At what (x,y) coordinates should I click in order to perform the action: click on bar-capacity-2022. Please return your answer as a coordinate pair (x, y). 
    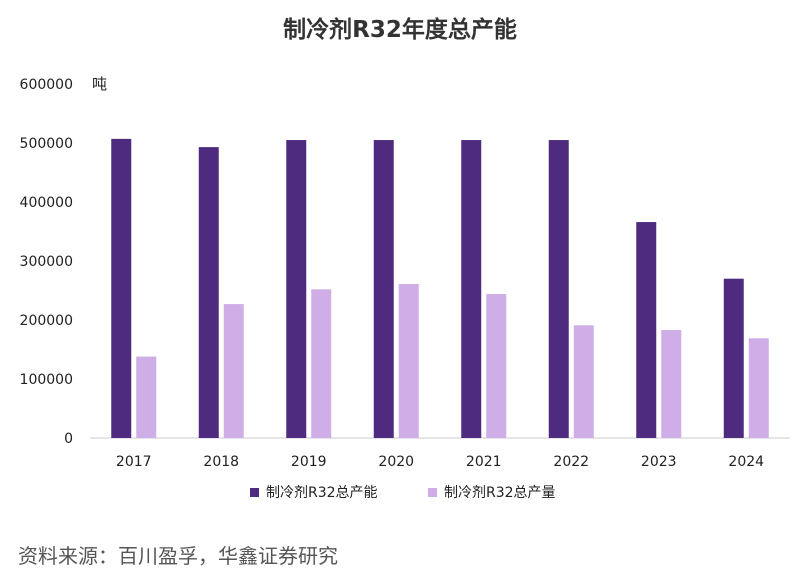
    Looking at the image, I should click on (558, 289).